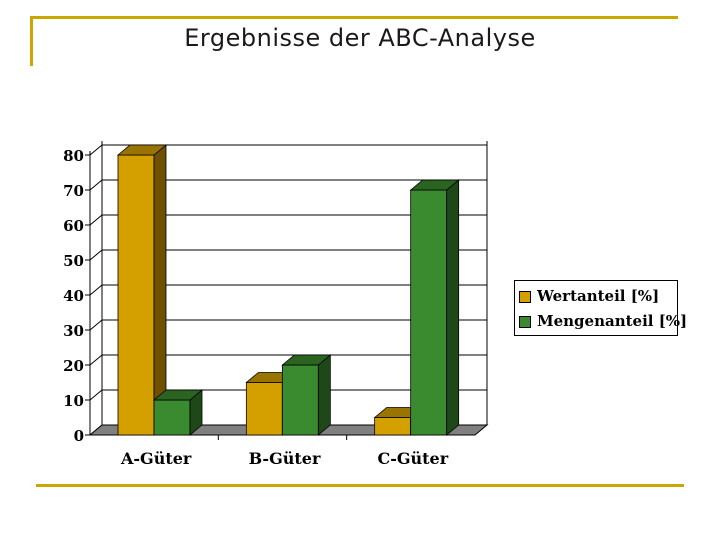 The width and height of the screenshot is (720, 540). What do you see at coordinates (73, 296) in the screenshot?
I see `y-tick-label-4: 40` at bounding box center [73, 296].